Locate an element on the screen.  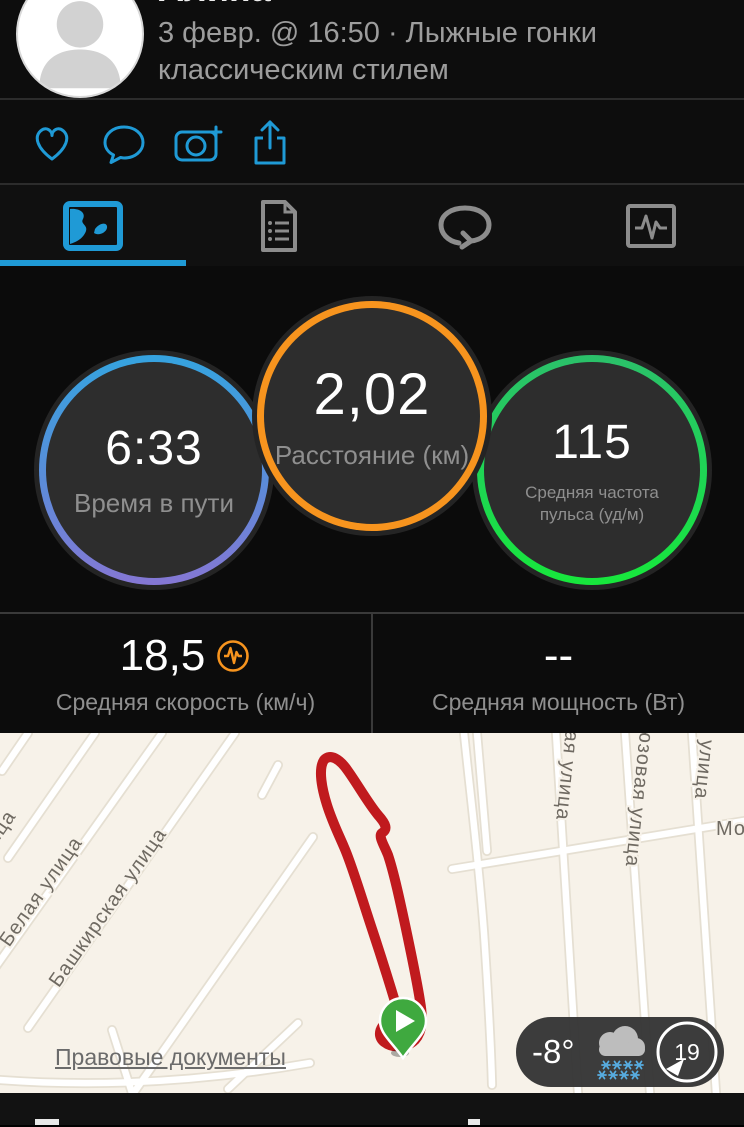
stat-avg-speed: 18,5 Средняя скорость (км/ч) is located at coordinates (185, 673).